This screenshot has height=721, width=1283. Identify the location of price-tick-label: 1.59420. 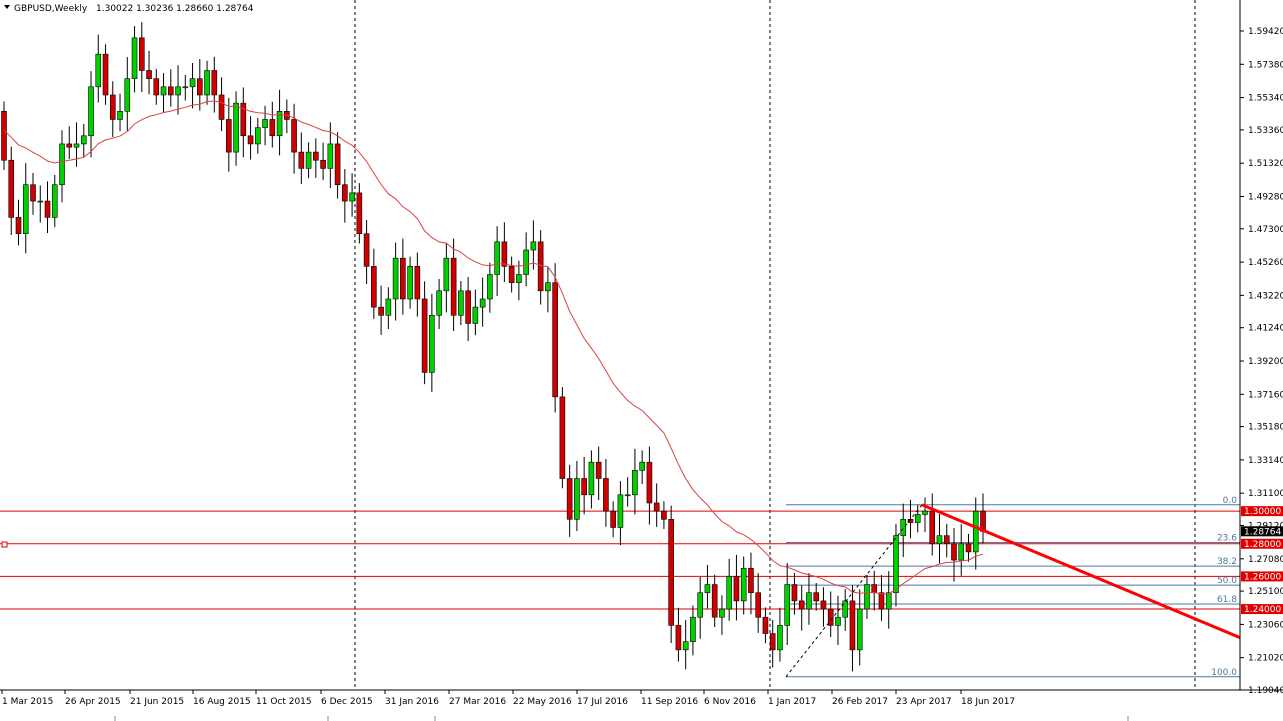
(1265, 32).